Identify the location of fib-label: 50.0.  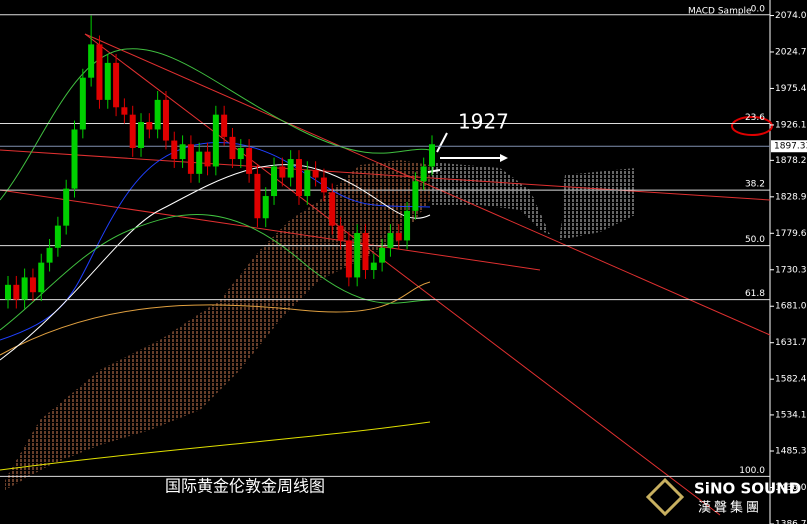
(755, 240).